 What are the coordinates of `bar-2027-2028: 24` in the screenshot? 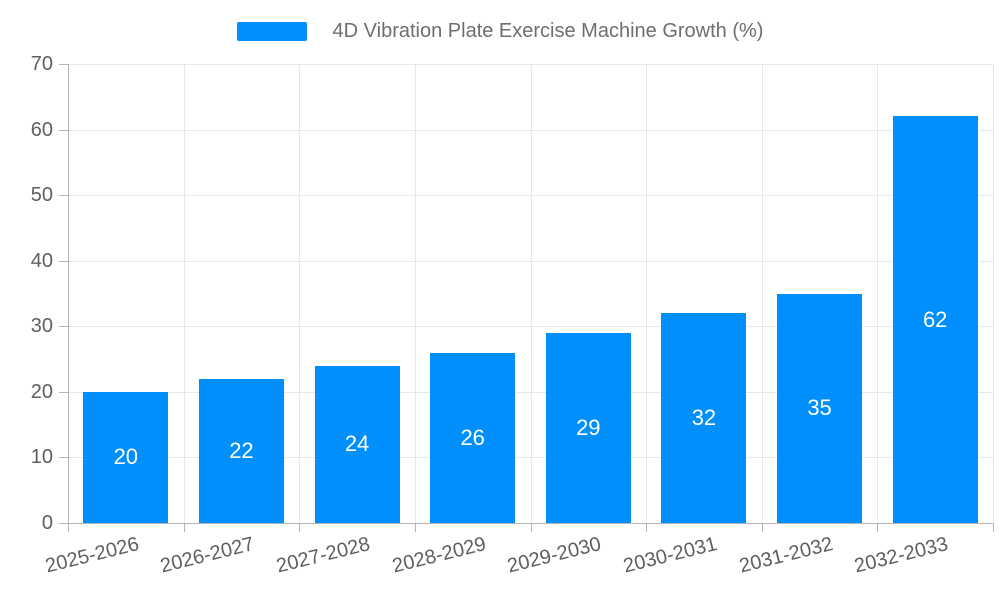 It's located at (357, 444).